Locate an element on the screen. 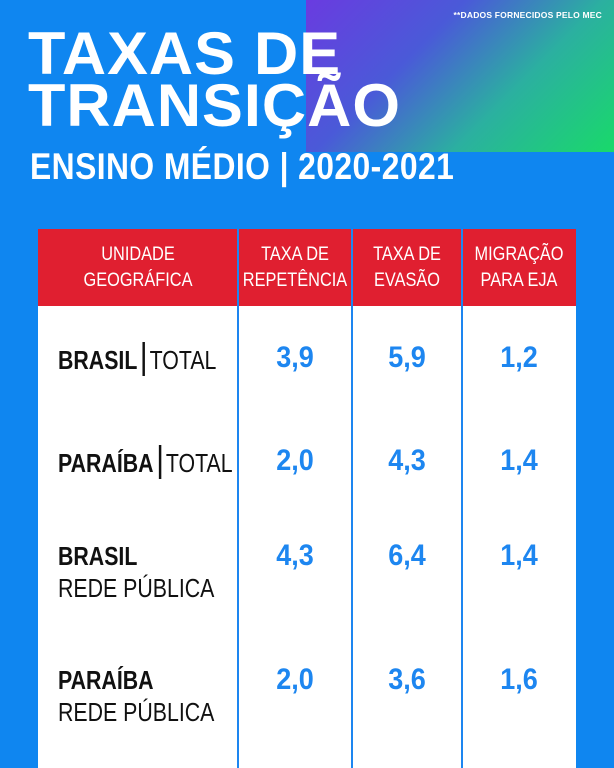 This screenshot has height=768, width=614. row-label: PARAÍBA TOTAL is located at coordinates (145, 462).